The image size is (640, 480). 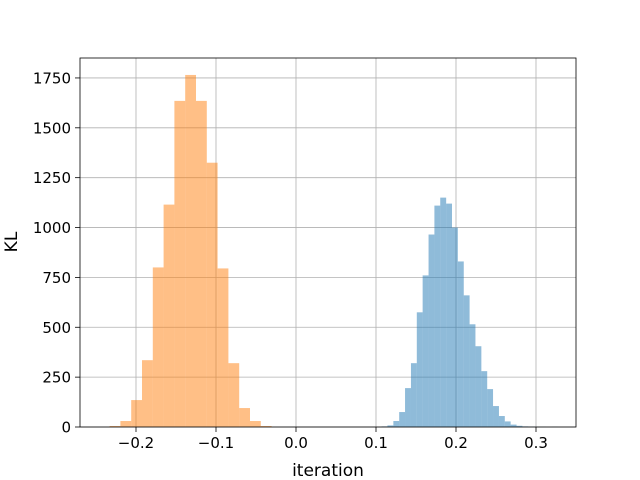 I want to click on y-tick-label: 0, so click(x=66, y=428).